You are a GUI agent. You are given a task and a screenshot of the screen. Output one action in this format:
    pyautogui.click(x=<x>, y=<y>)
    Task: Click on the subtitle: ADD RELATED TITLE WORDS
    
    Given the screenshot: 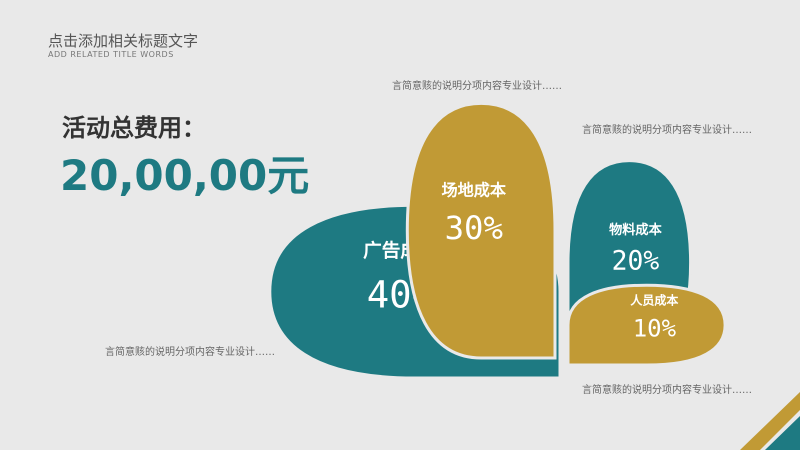 What is the action you would take?
    pyautogui.click(x=111, y=54)
    